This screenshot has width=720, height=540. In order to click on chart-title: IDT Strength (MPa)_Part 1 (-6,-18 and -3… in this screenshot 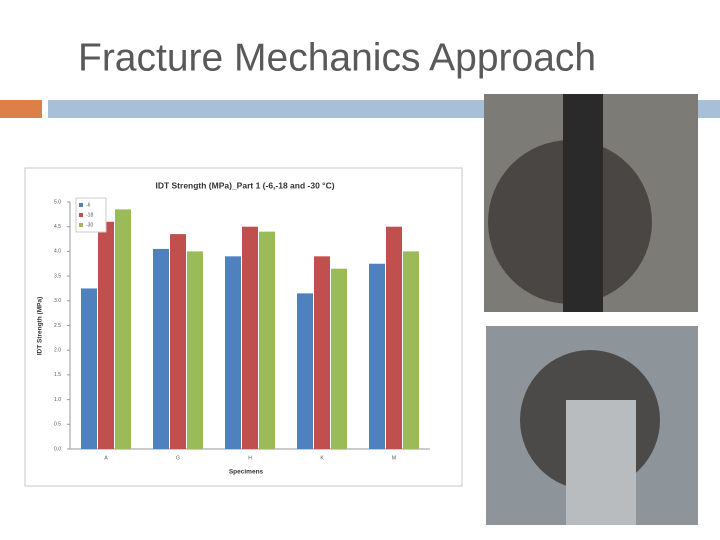, I will do `click(244, 185)`.